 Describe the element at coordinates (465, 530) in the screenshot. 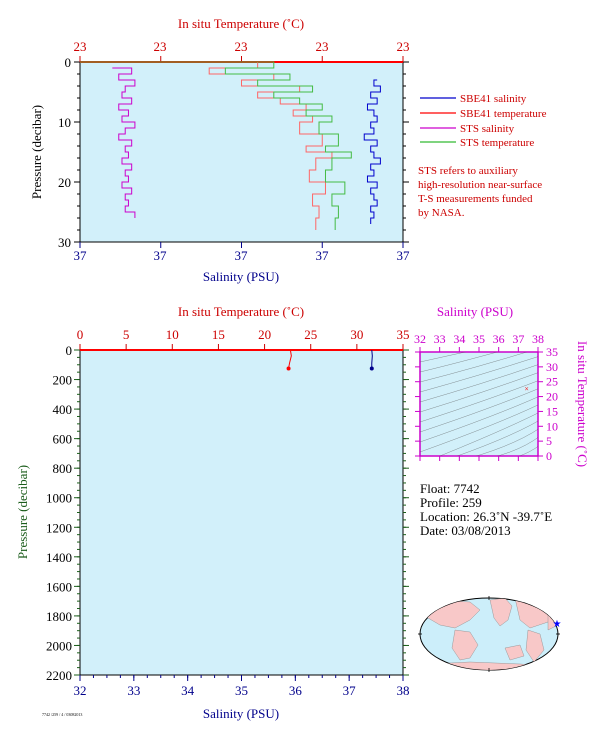

I see `date: Date: 03/08/2013` at that location.